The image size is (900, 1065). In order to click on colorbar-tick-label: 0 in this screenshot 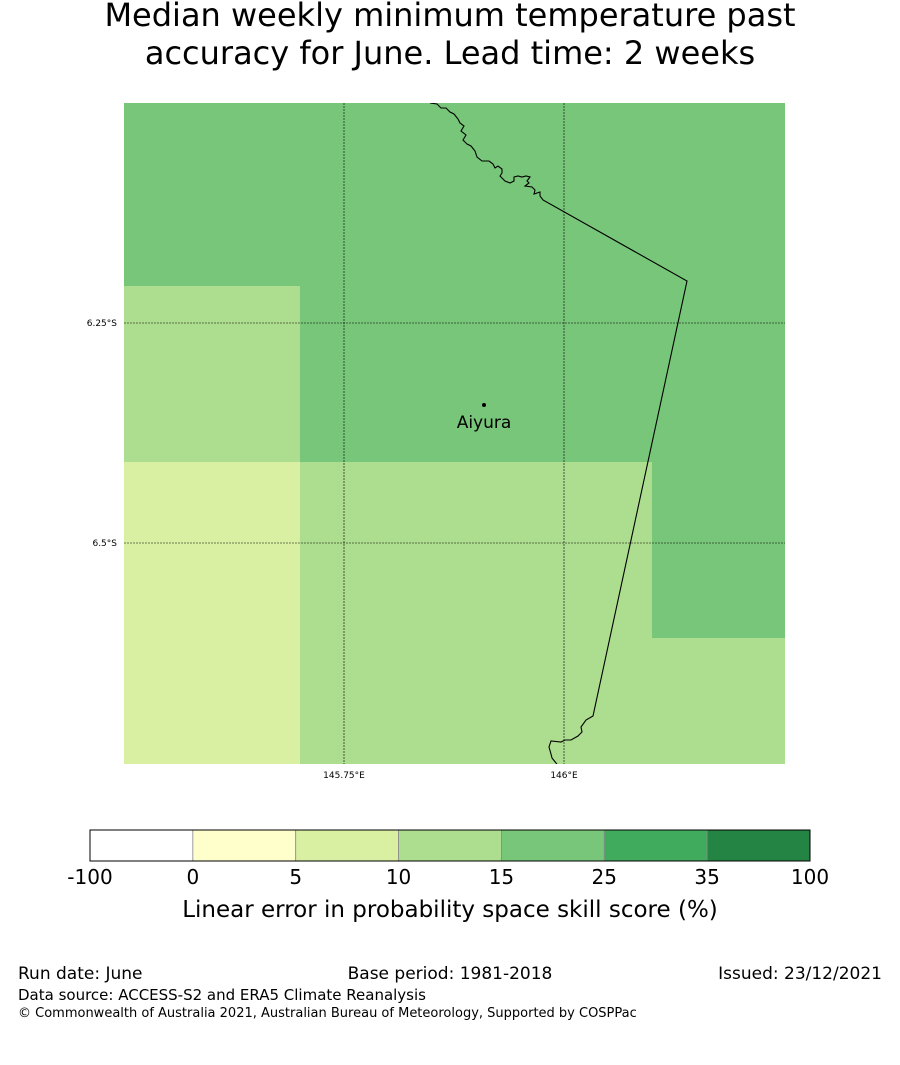, I will do `click(193, 877)`.